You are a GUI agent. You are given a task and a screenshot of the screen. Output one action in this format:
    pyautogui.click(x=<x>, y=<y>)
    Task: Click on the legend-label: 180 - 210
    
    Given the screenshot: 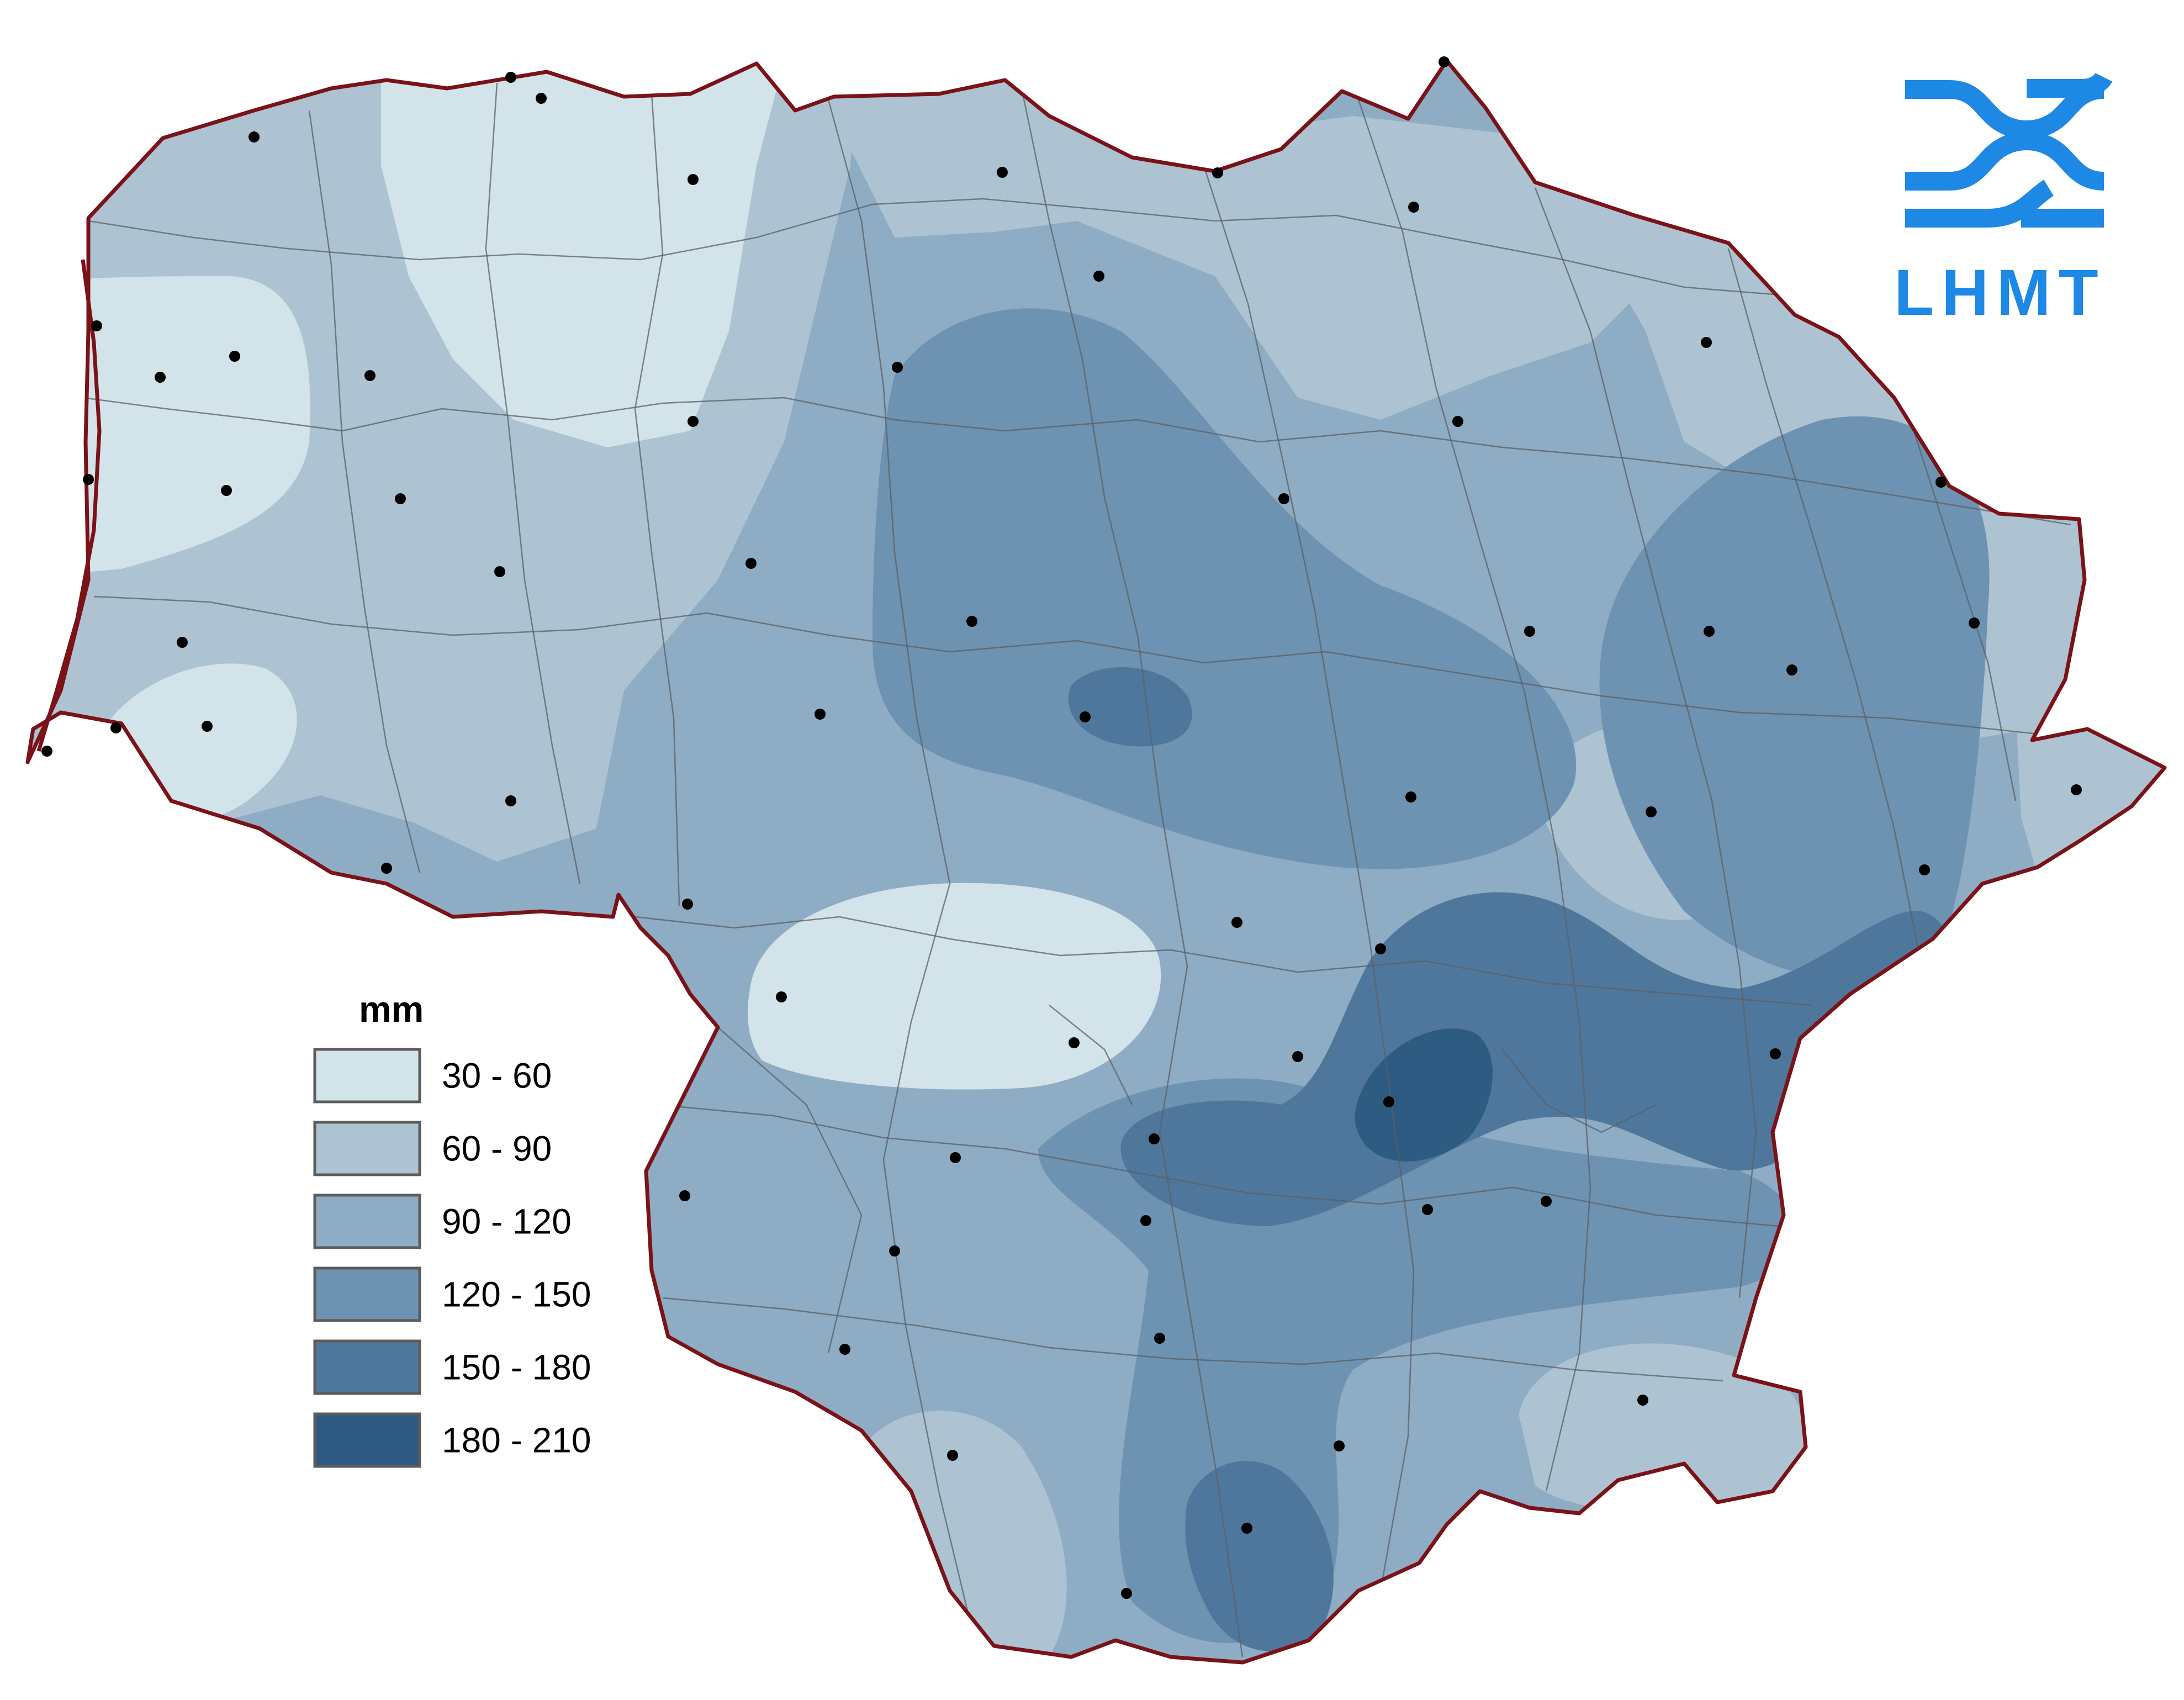 What is the action you would take?
    pyautogui.click(x=516, y=1440)
    